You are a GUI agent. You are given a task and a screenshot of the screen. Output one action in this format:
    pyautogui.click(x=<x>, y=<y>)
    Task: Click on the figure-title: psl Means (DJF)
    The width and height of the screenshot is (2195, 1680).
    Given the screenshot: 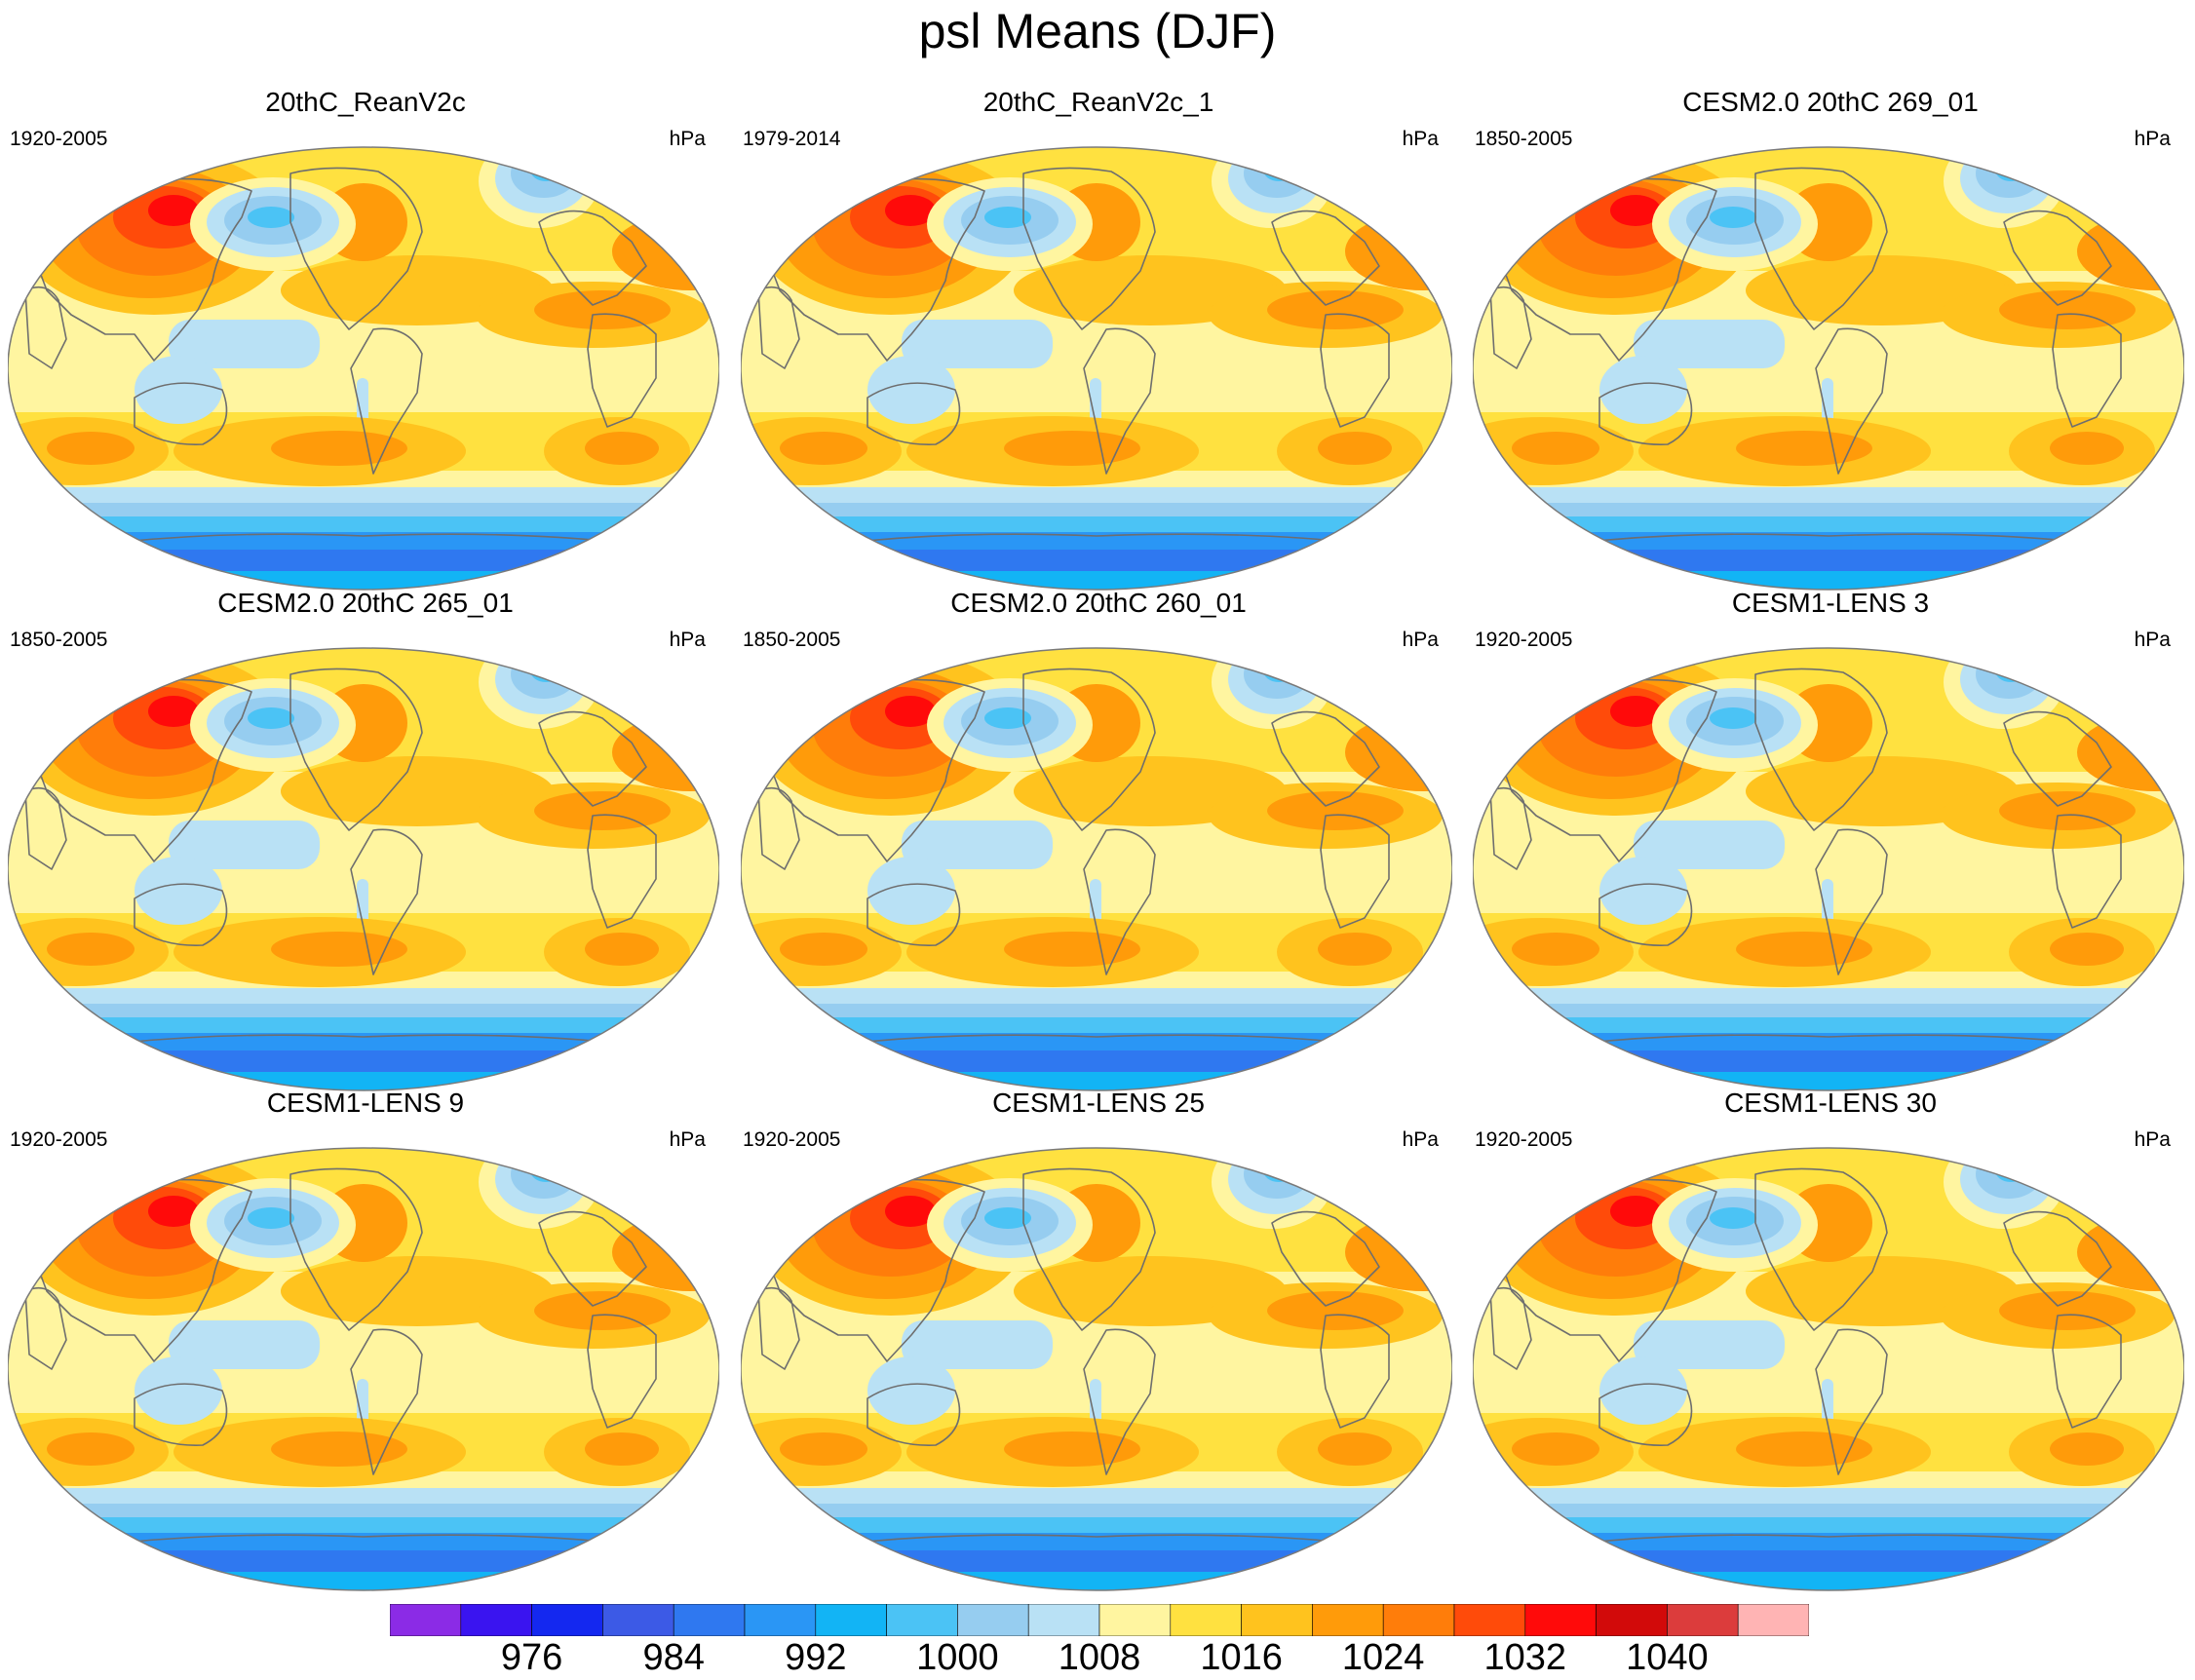 What is the action you would take?
    pyautogui.click(x=1097, y=31)
    